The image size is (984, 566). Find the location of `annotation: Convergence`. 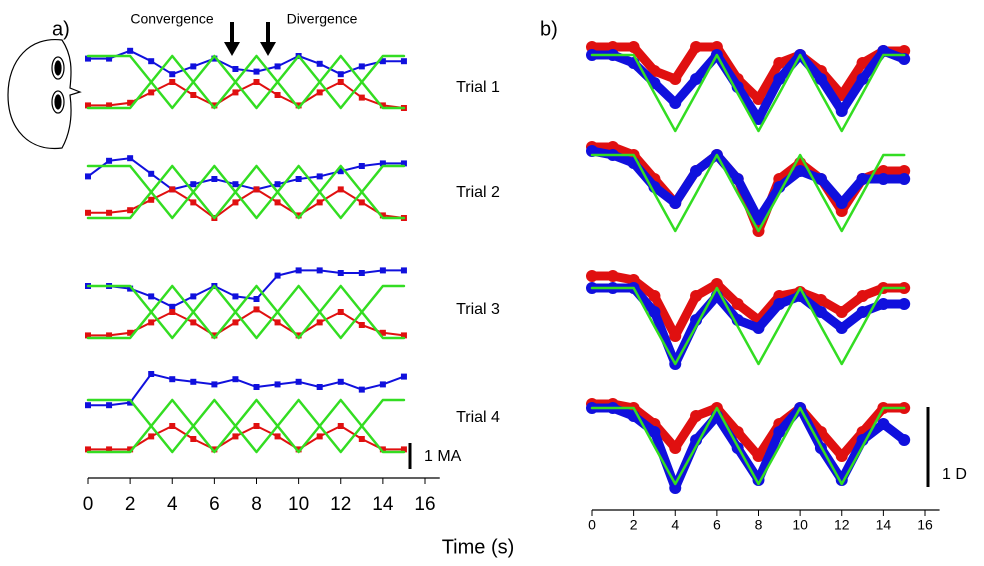

annotation: Convergence is located at coordinates (171, 19).